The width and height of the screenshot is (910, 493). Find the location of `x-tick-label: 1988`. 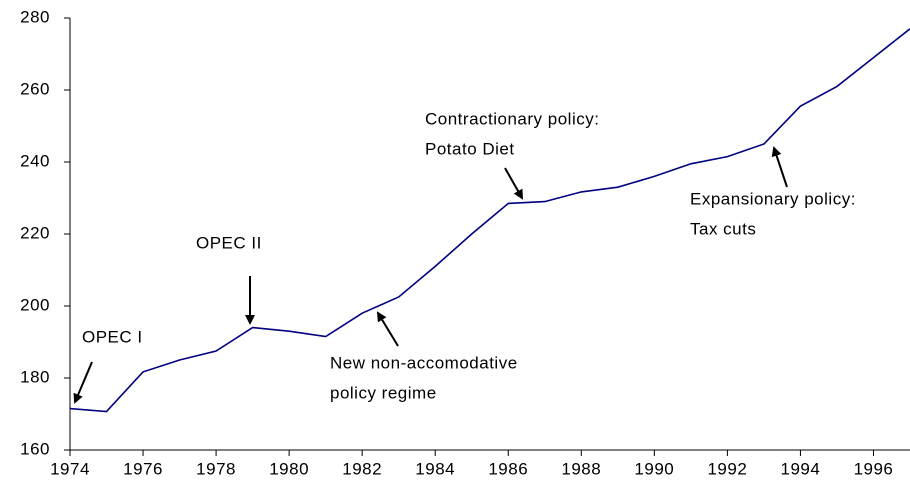

x-tick-label: 1988 is located at coordinates (581, 468).